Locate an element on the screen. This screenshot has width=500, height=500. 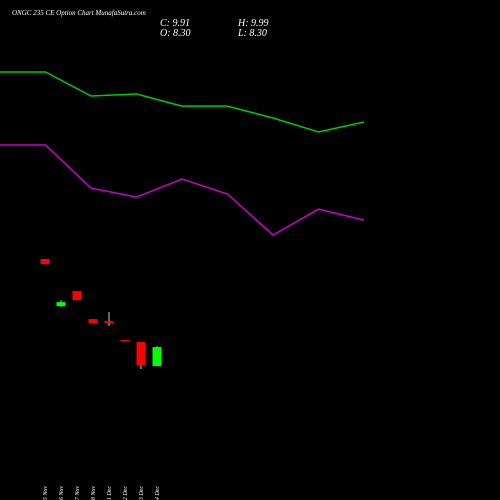
x-tick-label: 02 Dec is located at coordinates (126, 493).